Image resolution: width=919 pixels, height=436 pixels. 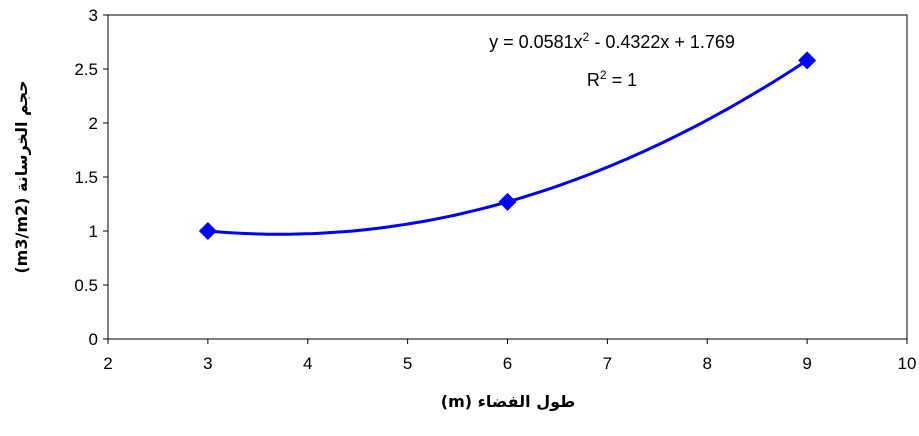 I want to click on x-tick-label: 4, so click(x=307, y=363).